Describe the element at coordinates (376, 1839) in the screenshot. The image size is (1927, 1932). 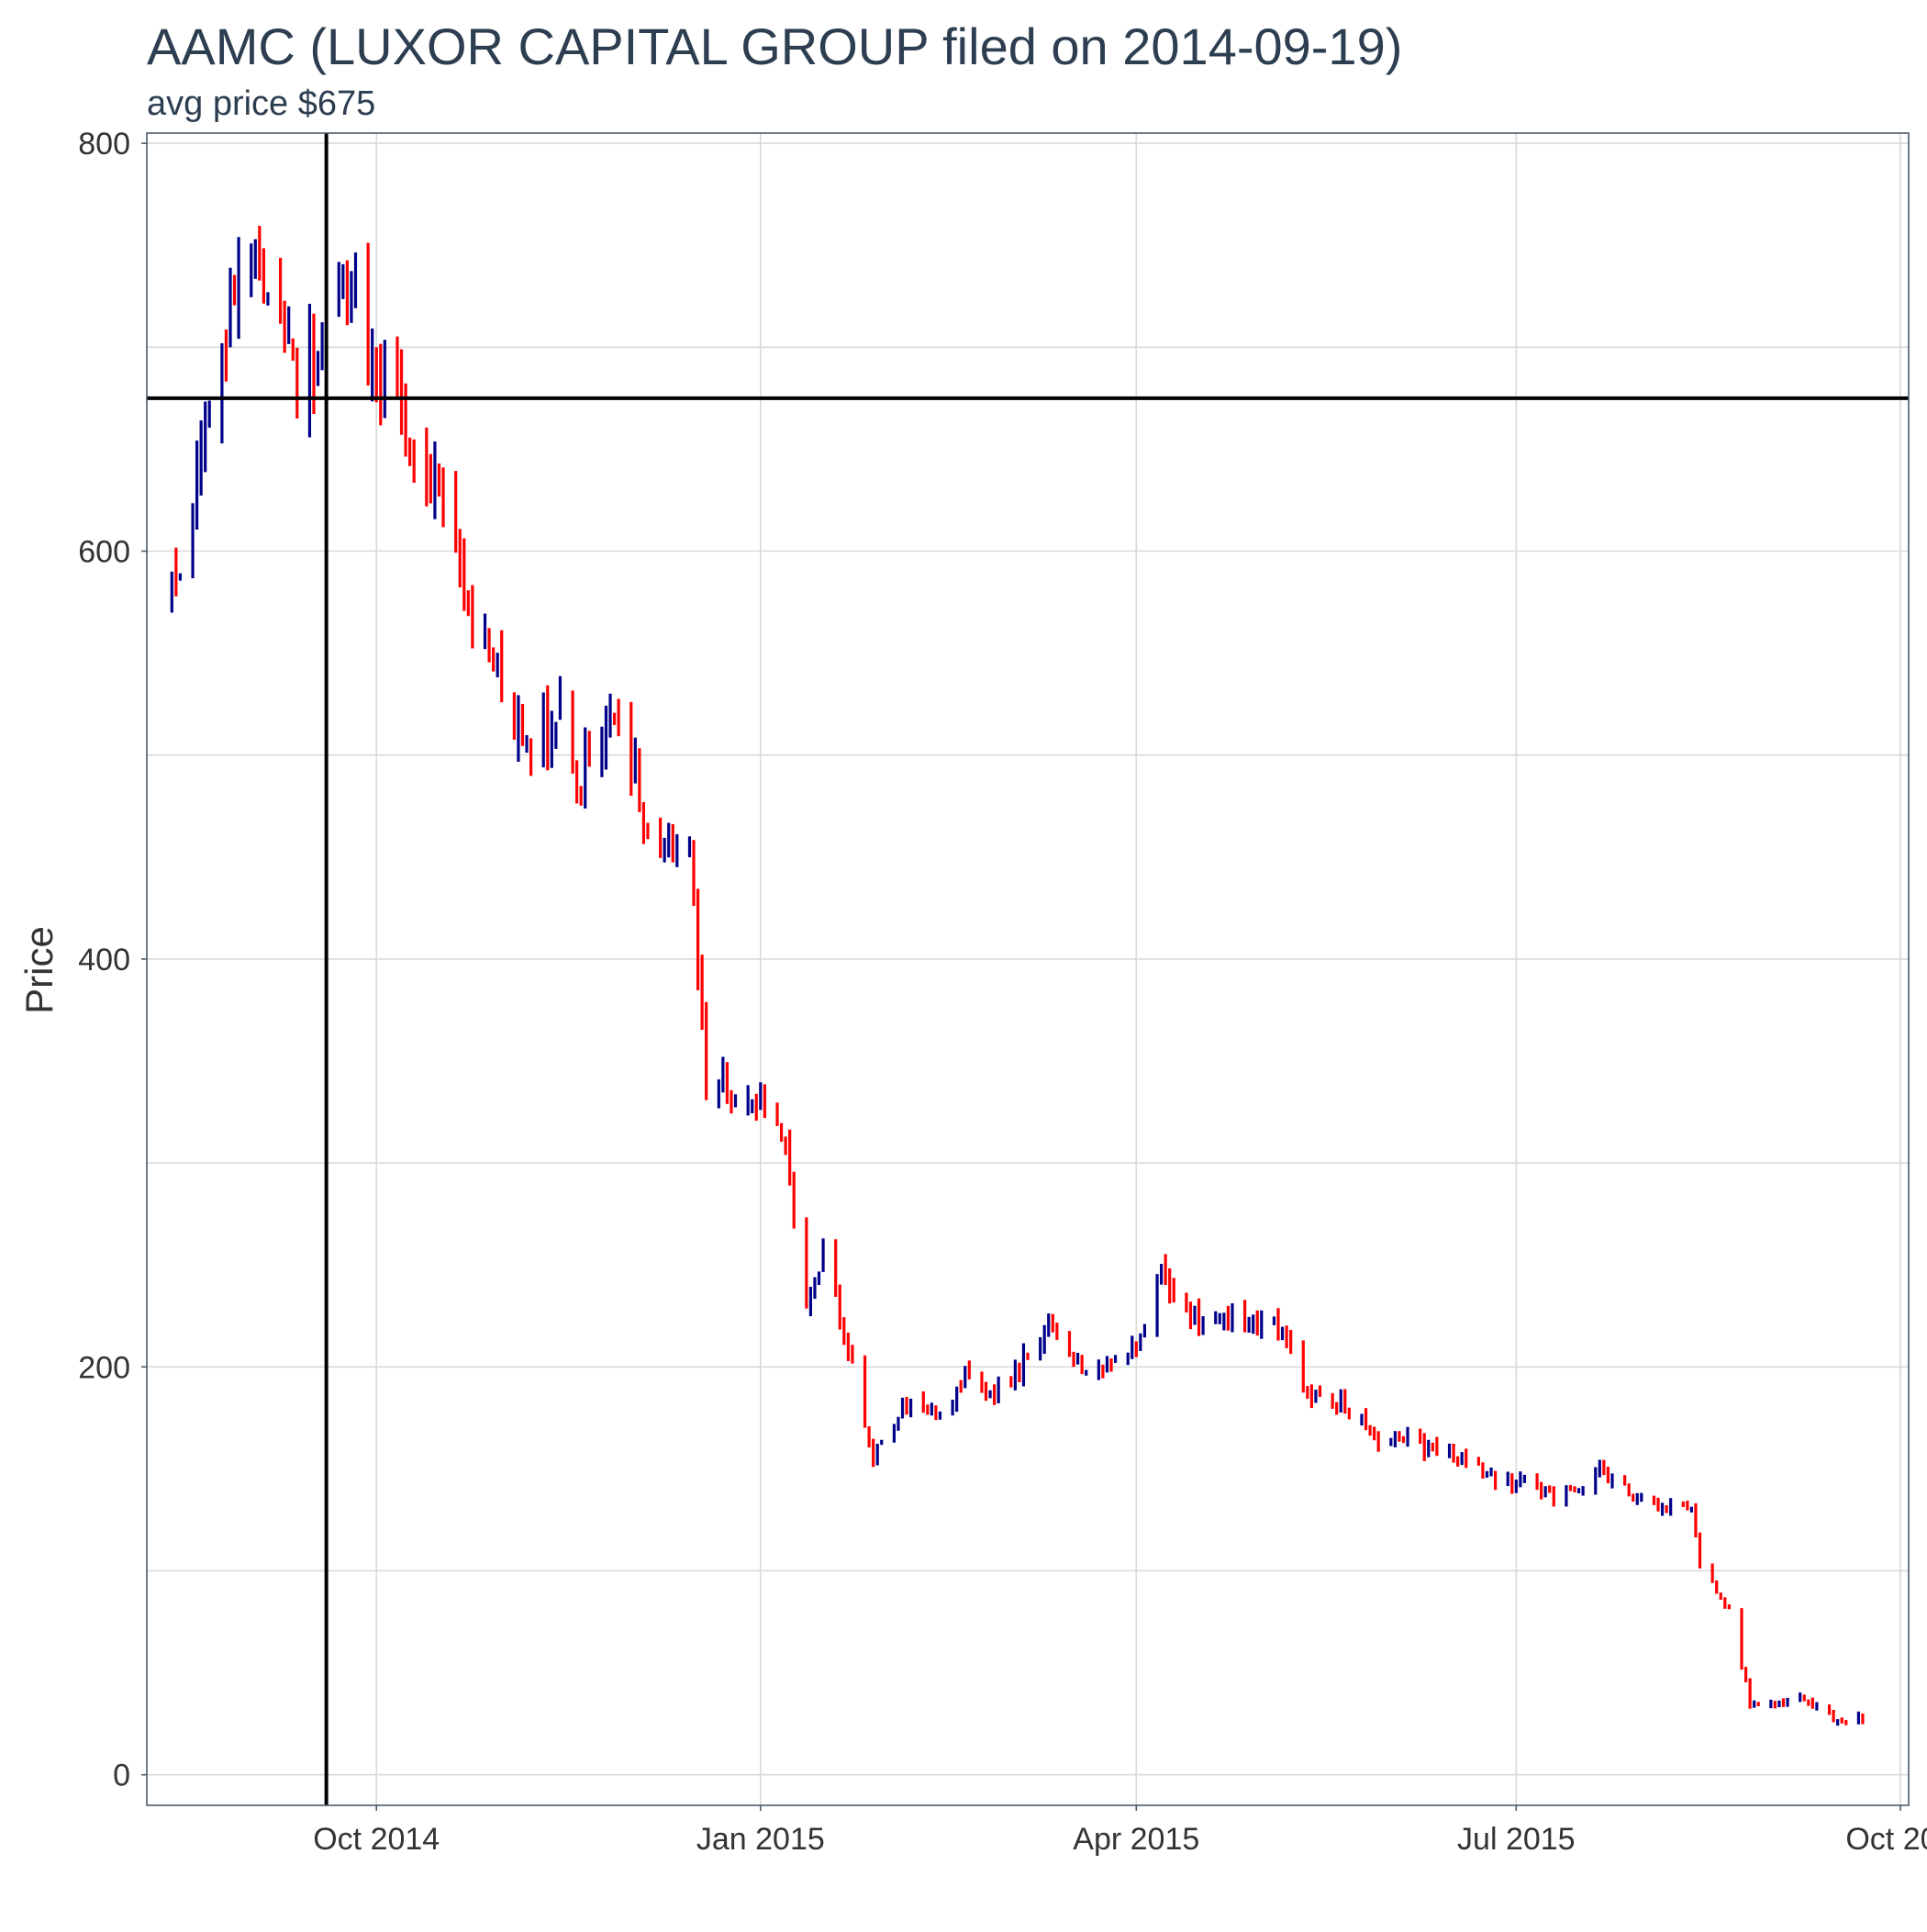
I see `x-tick-label: Oct 2014` at that location.